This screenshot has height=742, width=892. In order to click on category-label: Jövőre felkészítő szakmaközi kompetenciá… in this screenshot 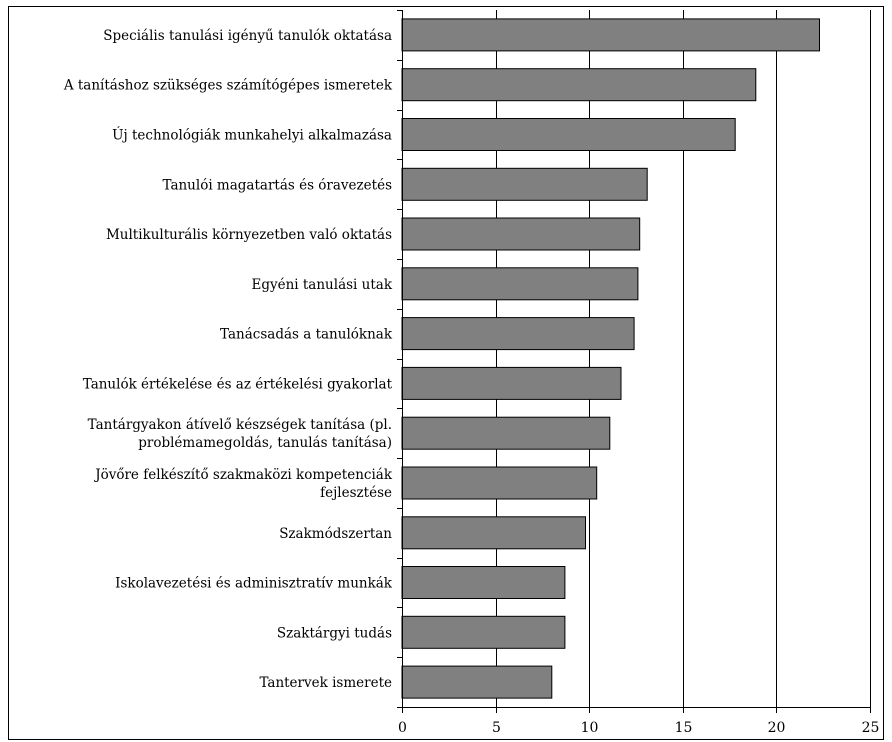, I will do `click(243, 484)`.